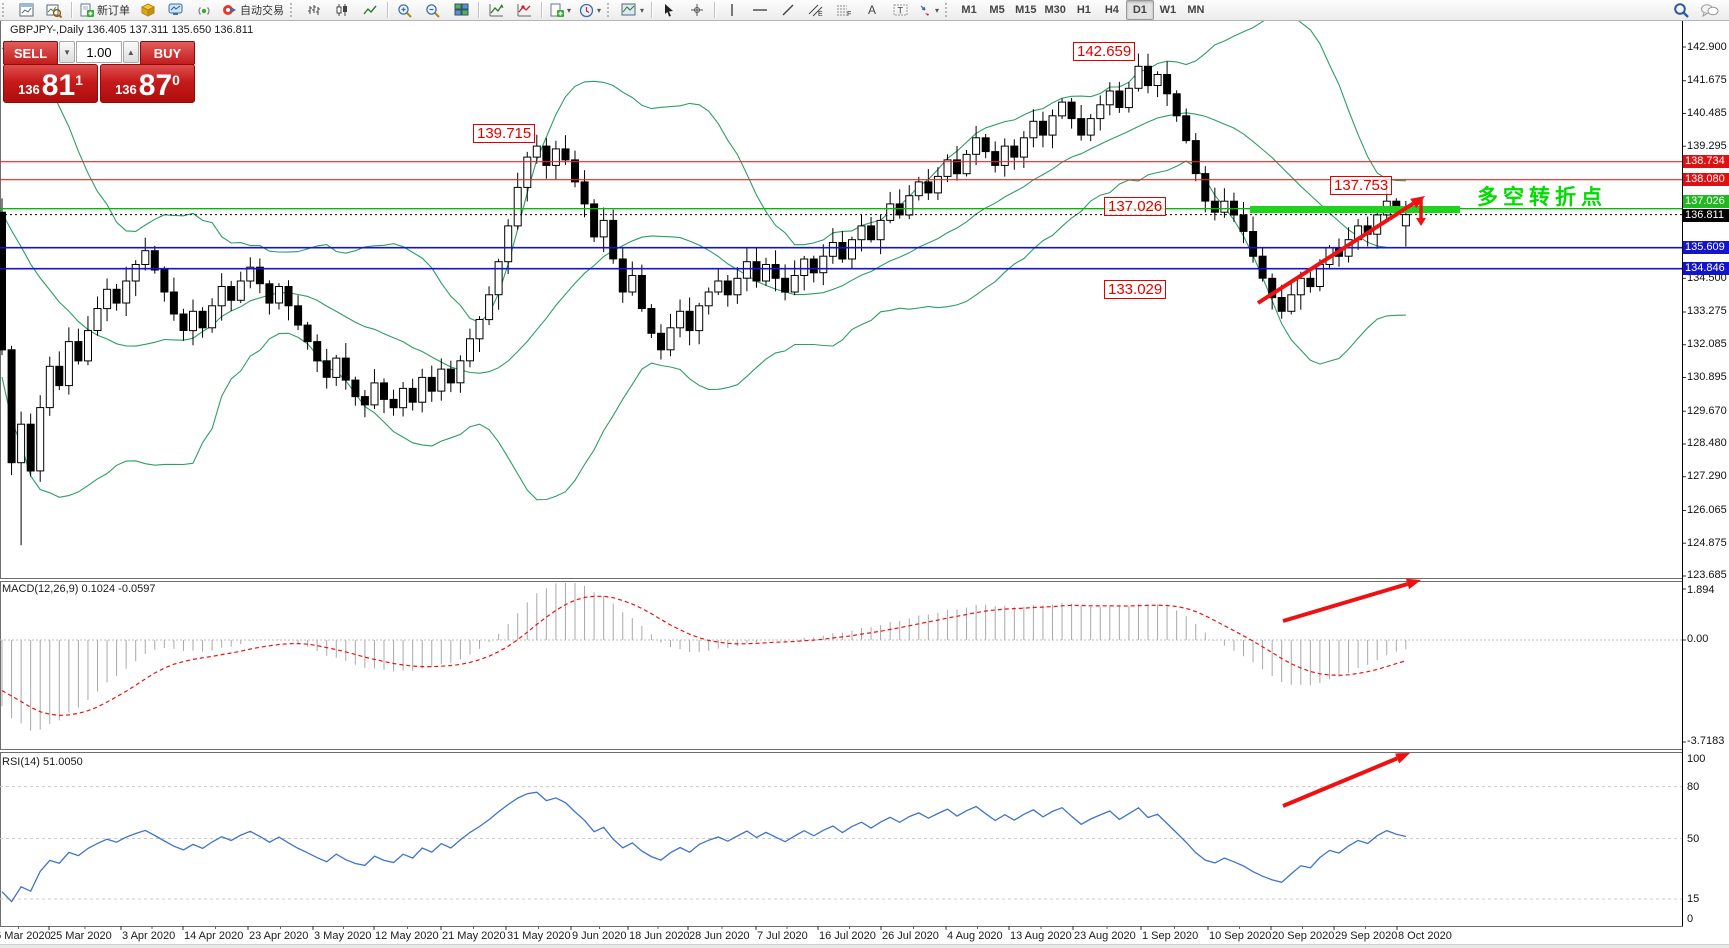 The image size is (1729, 948). I want to click on price-callout-137.026: 137.026, so click(1135, 206).